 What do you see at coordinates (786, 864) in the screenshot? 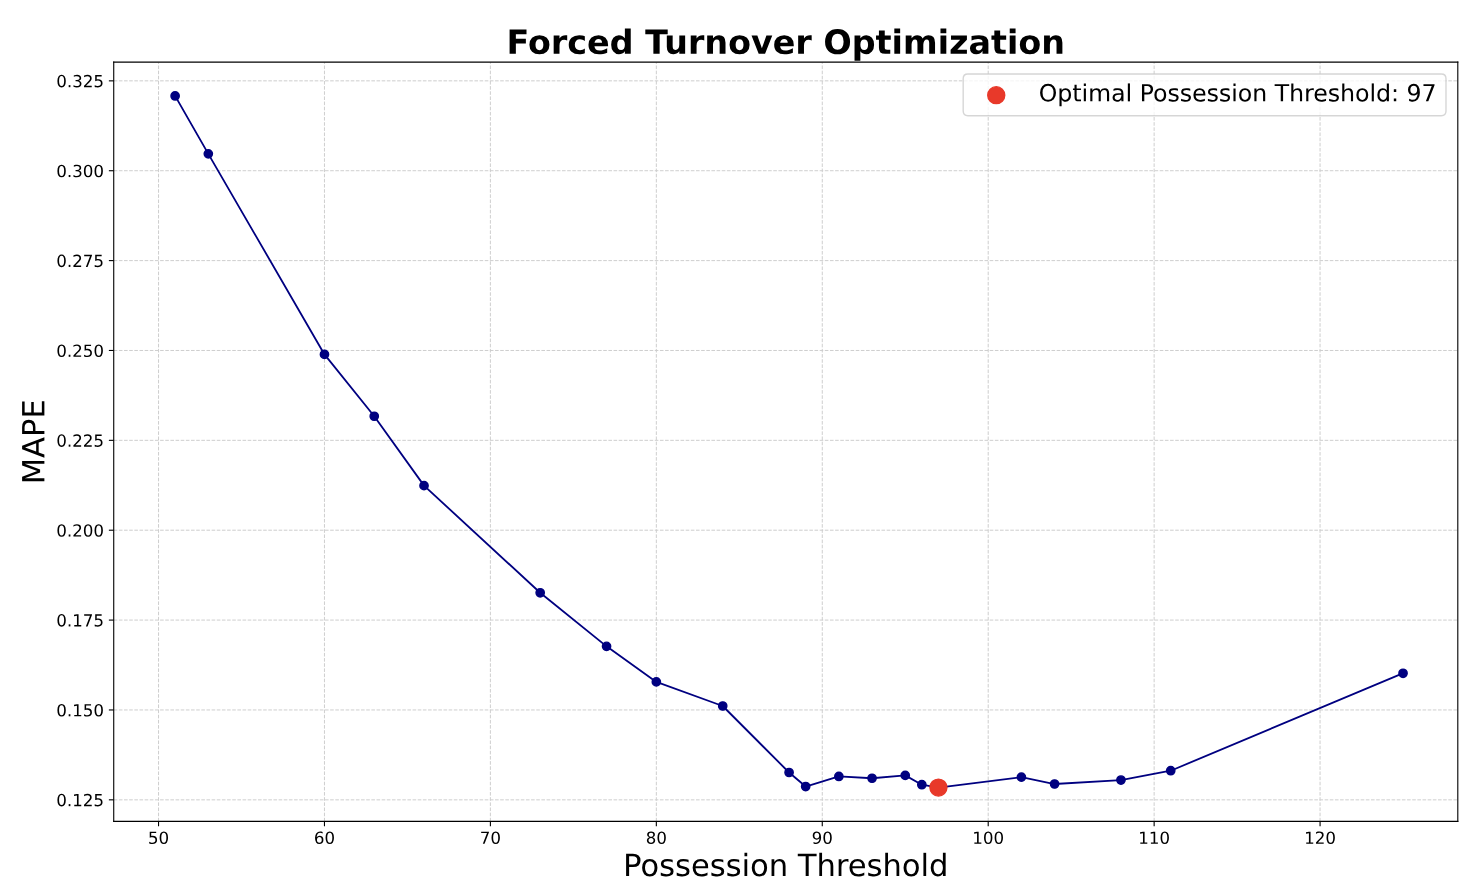
I see `x-axis-title: Possession Threshold` at bounding box center [786, 864].